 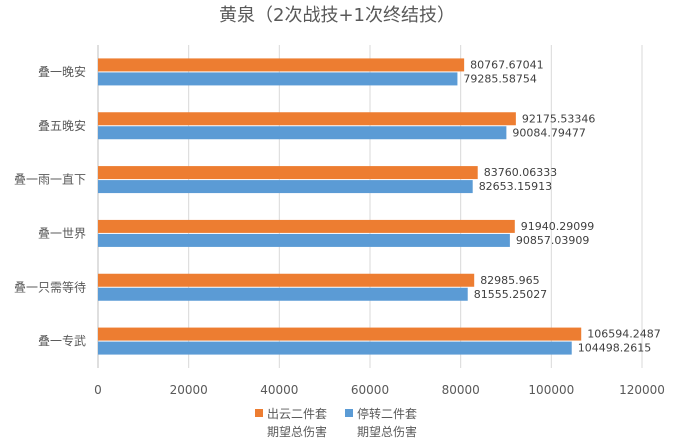 I want to click on chart-title: 黄泉（2次战技+1次终结技）, so click(x=337, y=15).